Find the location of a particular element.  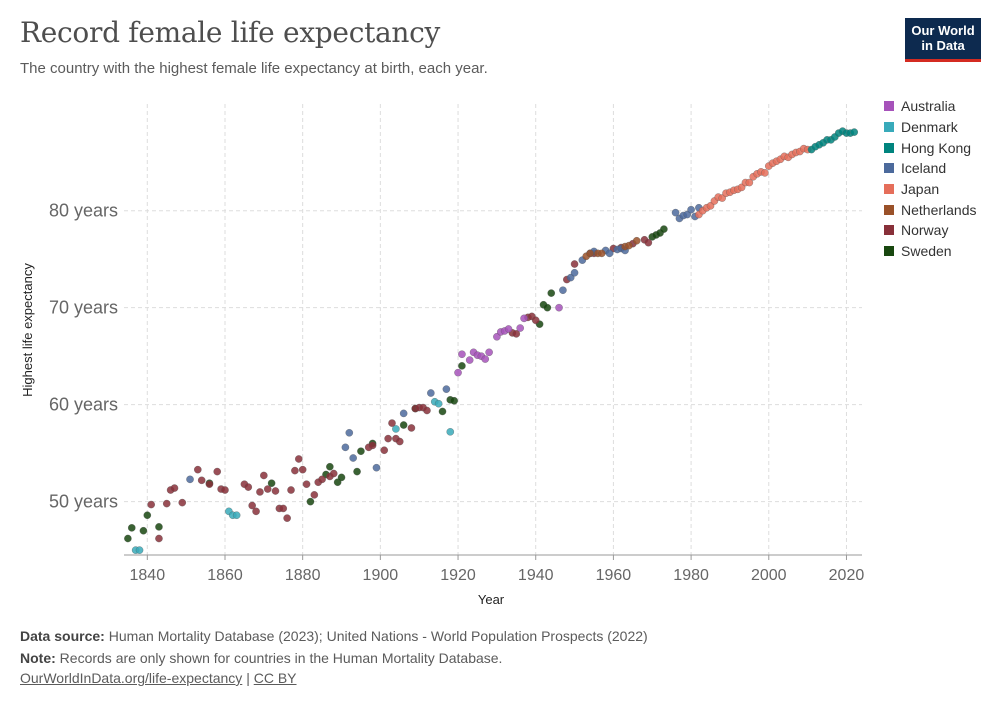

legend-item-australia: Australia is located at coordinates (930, 106).